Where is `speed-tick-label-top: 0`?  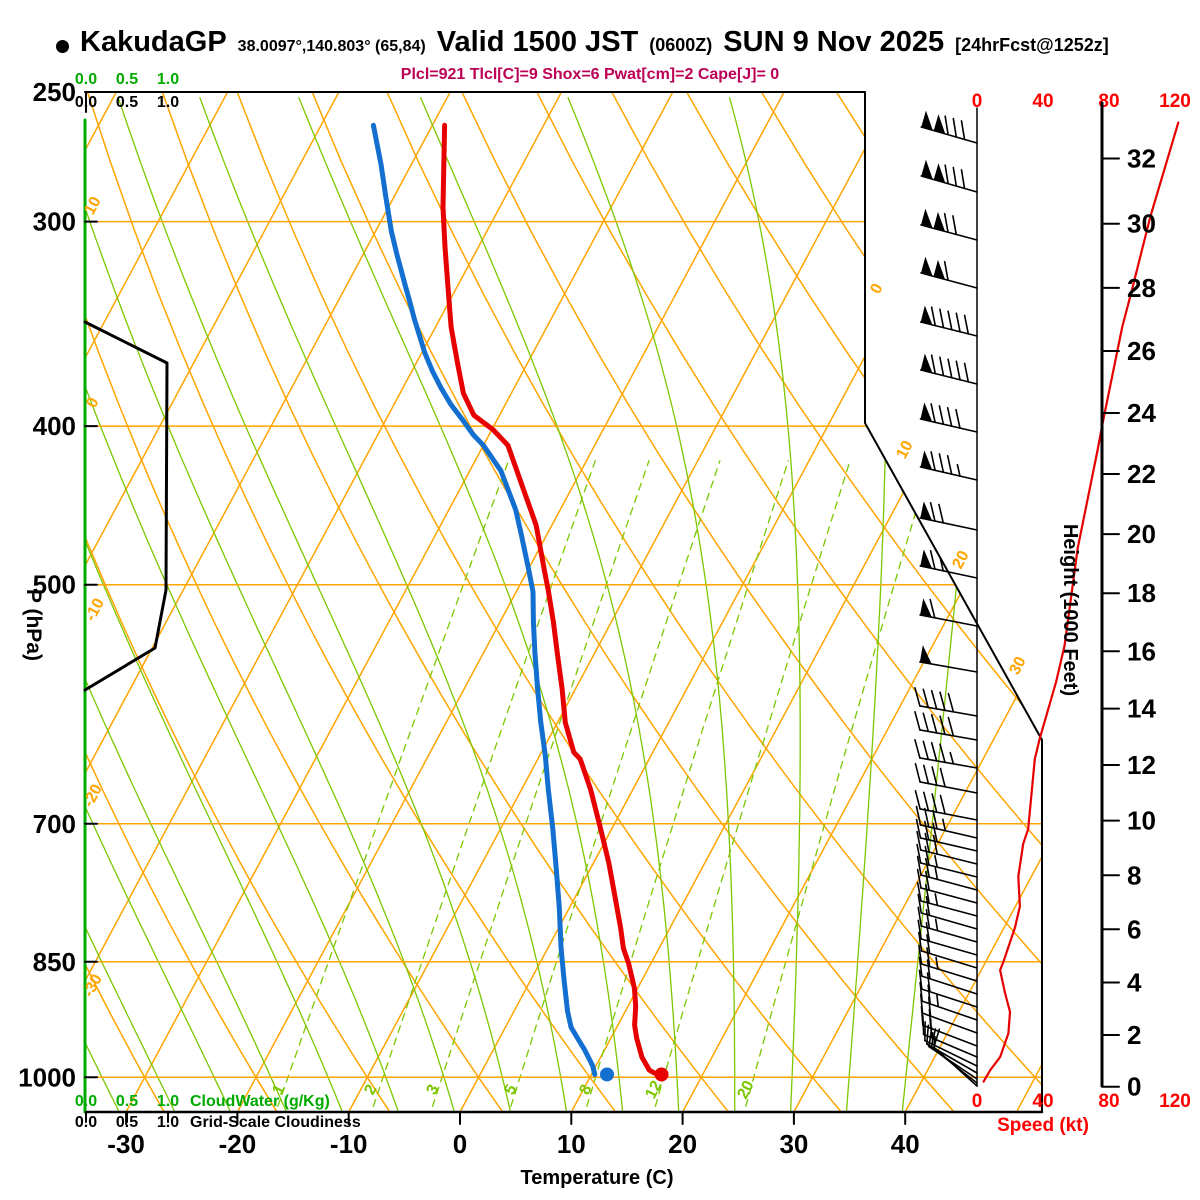 speed-tick-label-top: 0 is located at coordinates (977, 101).